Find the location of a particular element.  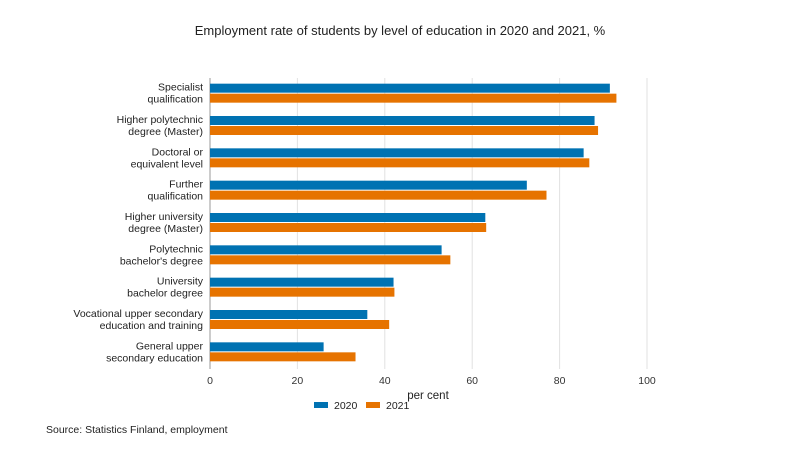

category-label: Polytechnic bachelor's degree is located at coordinates (161, 255).